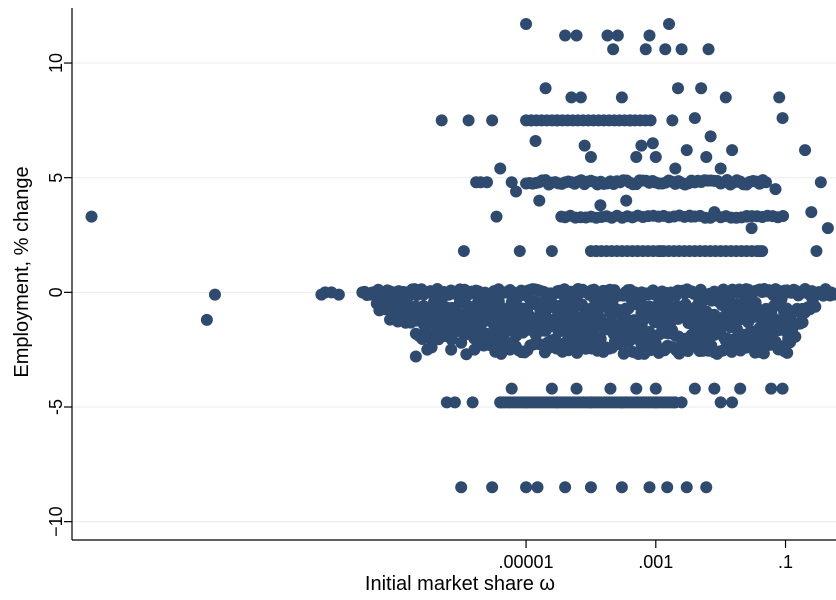  Describe the element at coordinates (526, 562) in the screenshot. I see `x-tick-label: .00001` at that location.